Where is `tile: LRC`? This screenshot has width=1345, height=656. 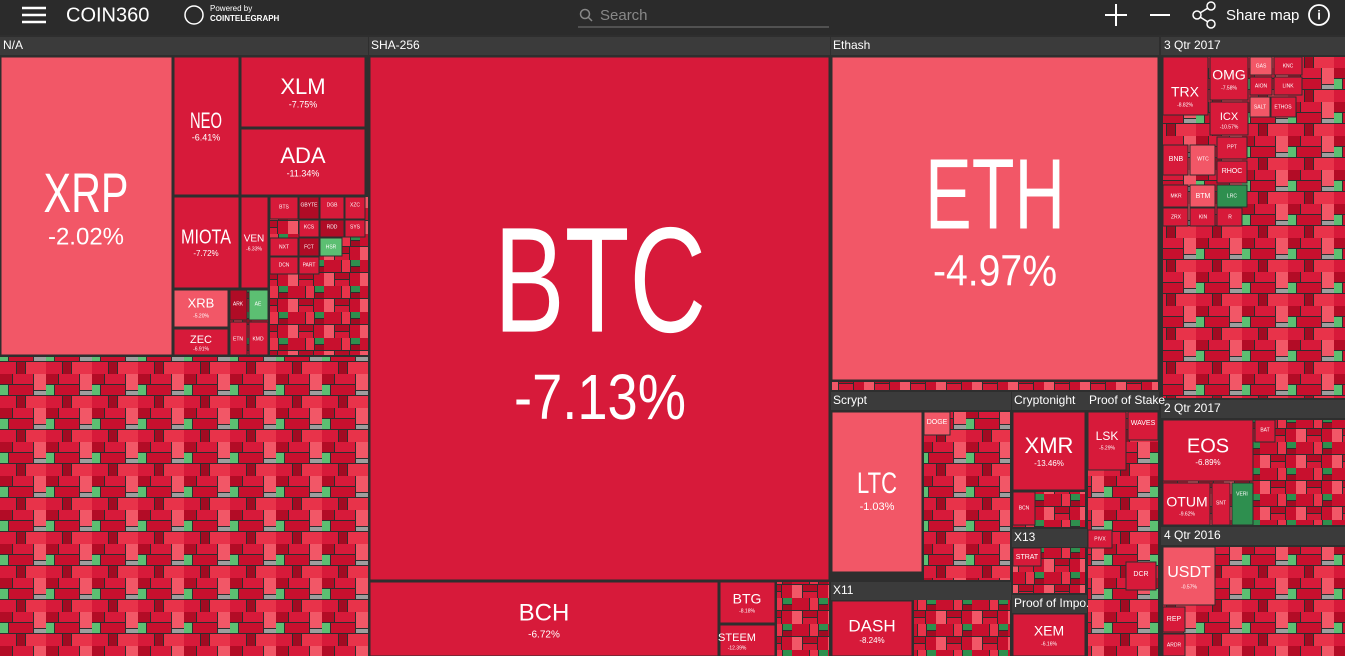 tile: LRC is located at coordinates (1232, 196).